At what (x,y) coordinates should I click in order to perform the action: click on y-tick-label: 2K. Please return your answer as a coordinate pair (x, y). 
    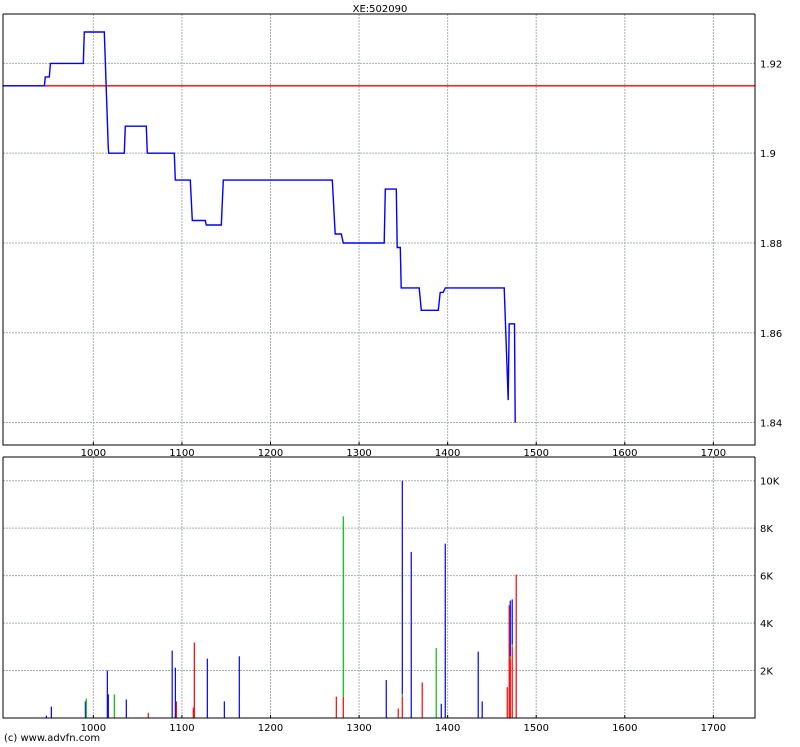
    Looking at the image, I should click on (766, 672).